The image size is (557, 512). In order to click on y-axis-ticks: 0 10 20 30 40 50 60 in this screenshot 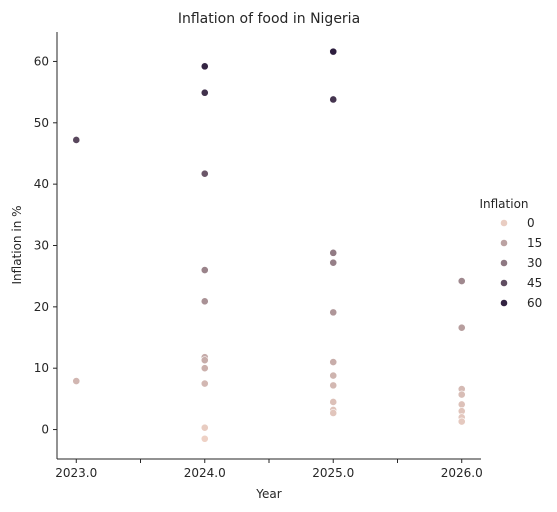, I will do `click(45, 245)`.